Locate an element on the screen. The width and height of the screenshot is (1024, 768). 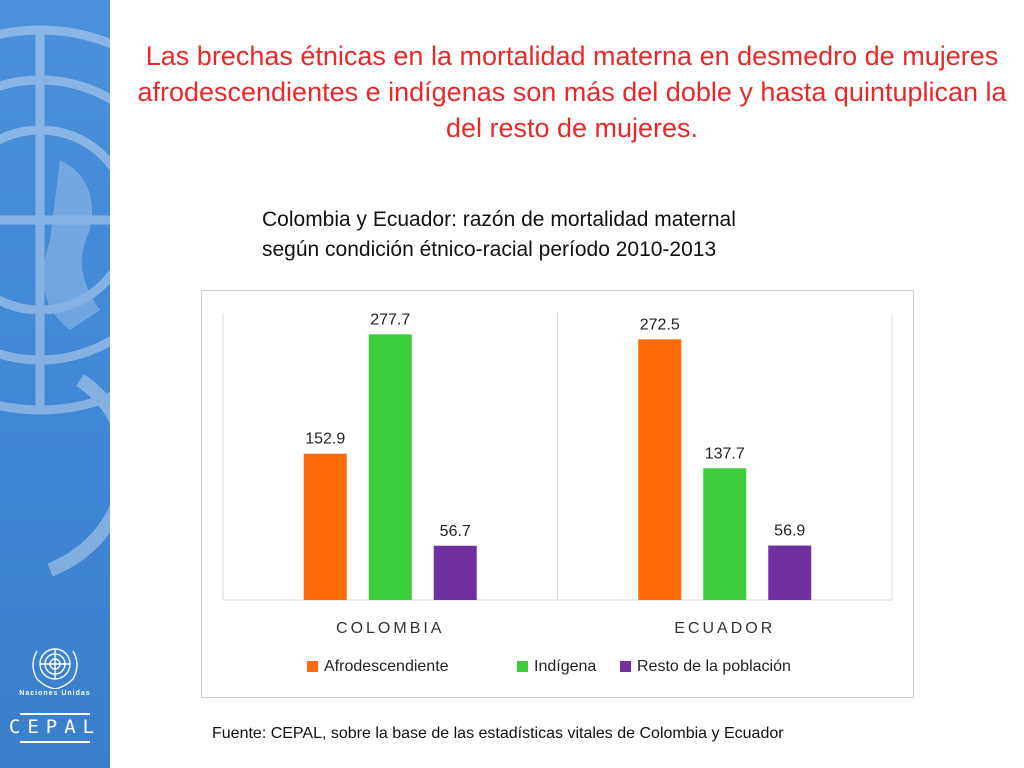
data-label: 152.9 is located at coordinates (325, 439).